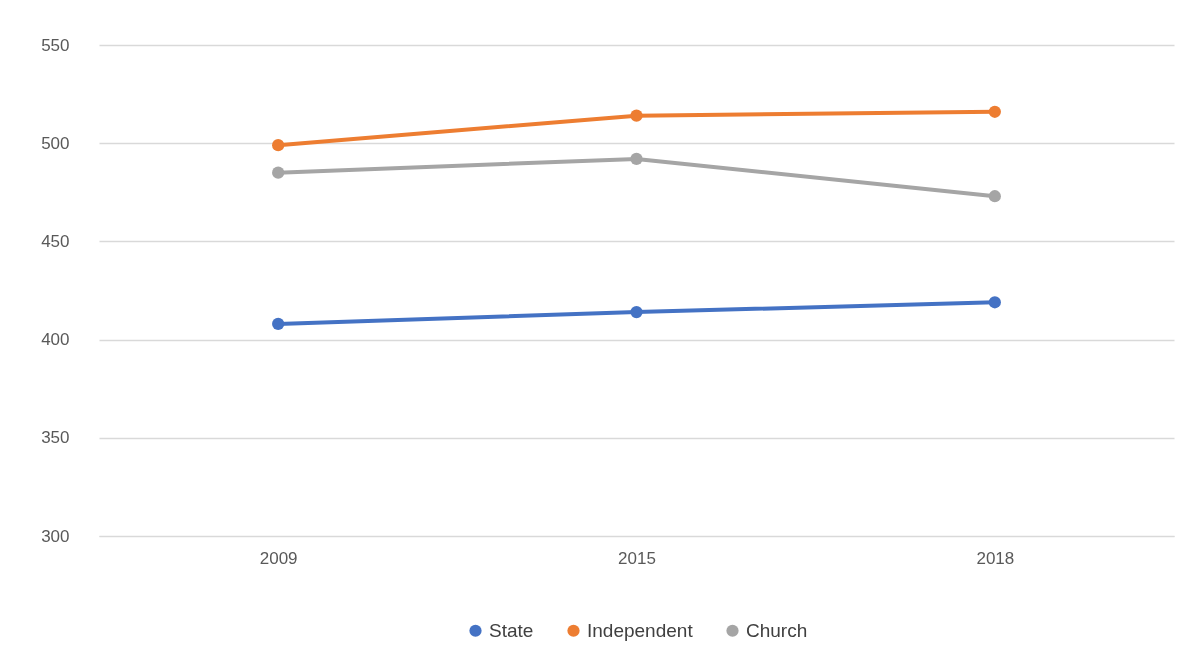 The image size is (1204, 653). I want to click on legend-label: Church, so click(777, 630).